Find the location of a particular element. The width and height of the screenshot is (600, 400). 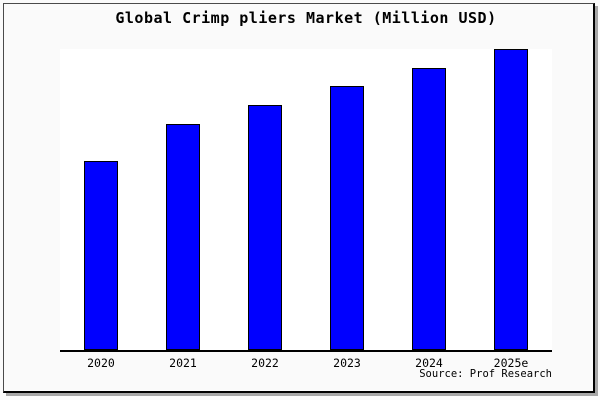

bar-2021 is located at coordinates (183, 237).